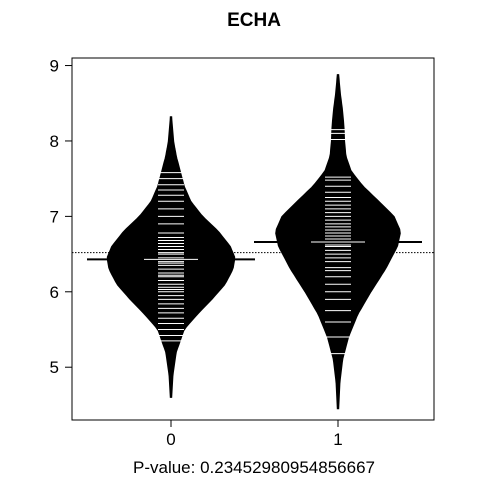  What do you see at coordinates (170, 439) in the screenshot?
I see `x-tick-label: 0` at bounding box center [170, 439].